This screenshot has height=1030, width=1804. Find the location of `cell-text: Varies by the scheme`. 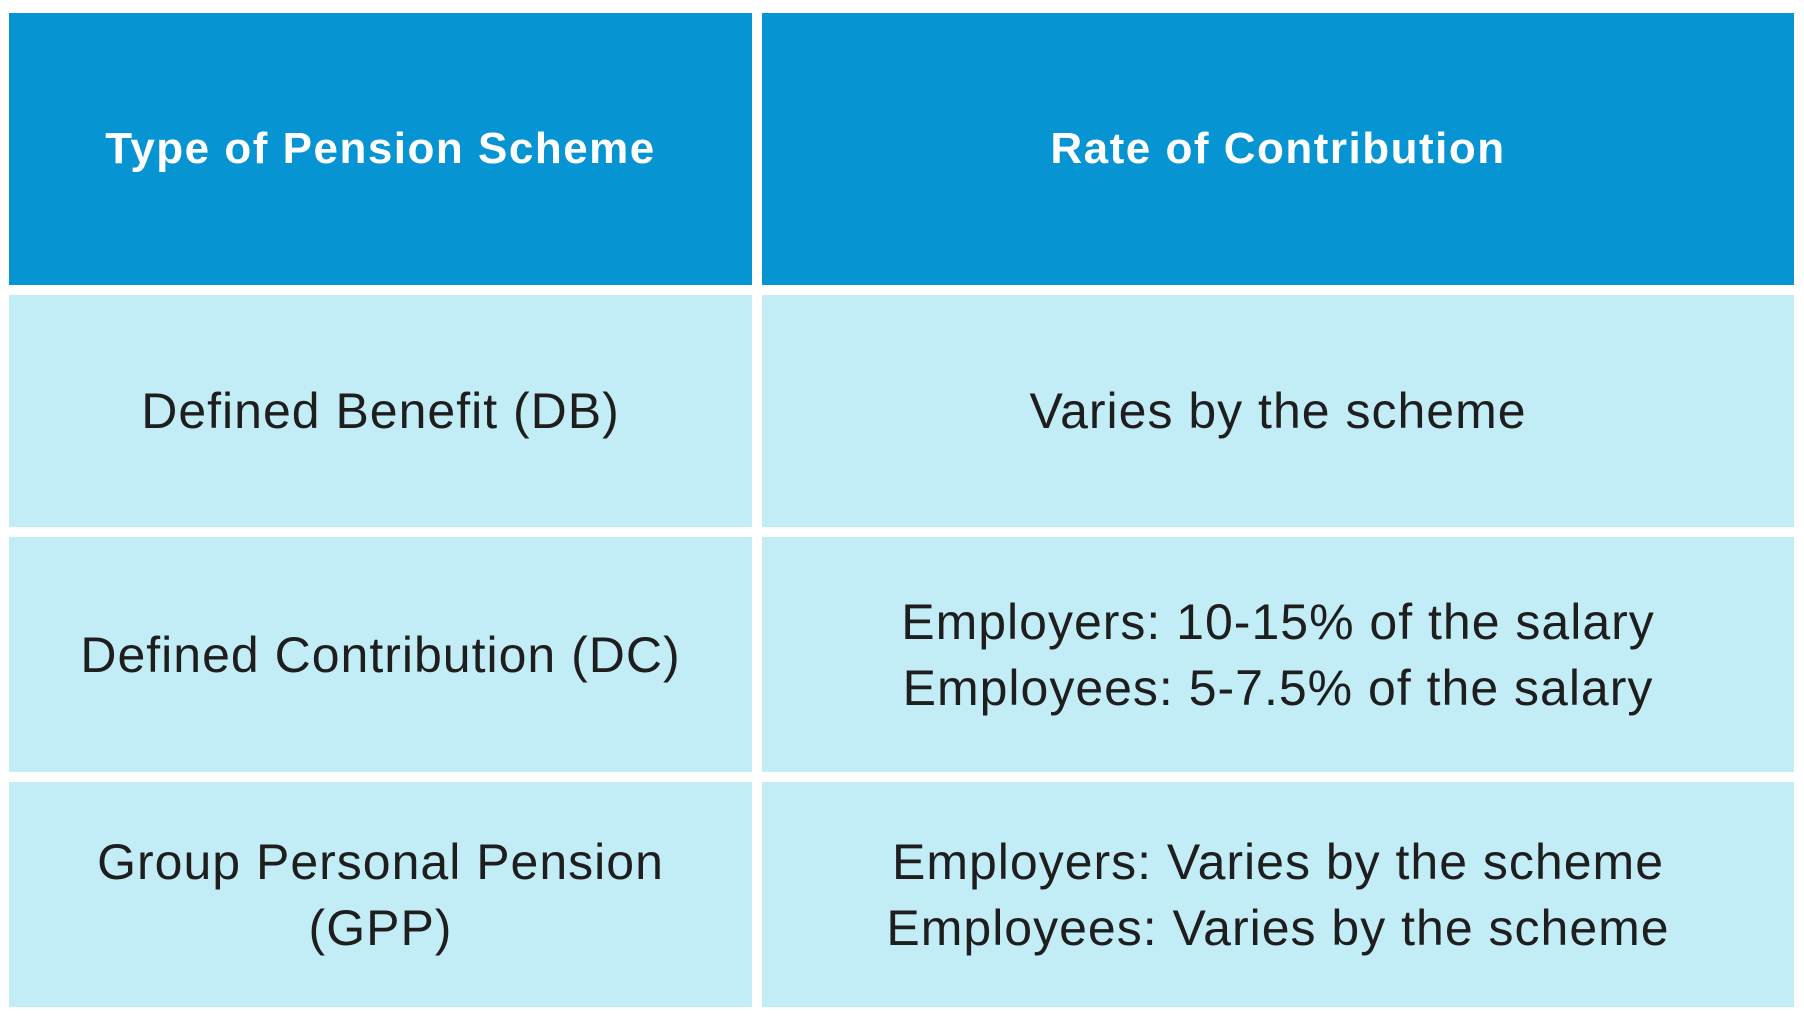

cell-text: Varies by the scheme is located at coordinates (1278, 411).